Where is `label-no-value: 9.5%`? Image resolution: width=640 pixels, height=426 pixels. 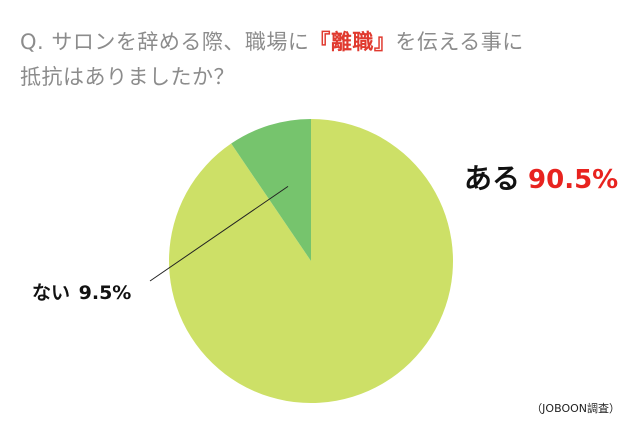 label-no-value: 9.5% is located at coordinates (105, 293).